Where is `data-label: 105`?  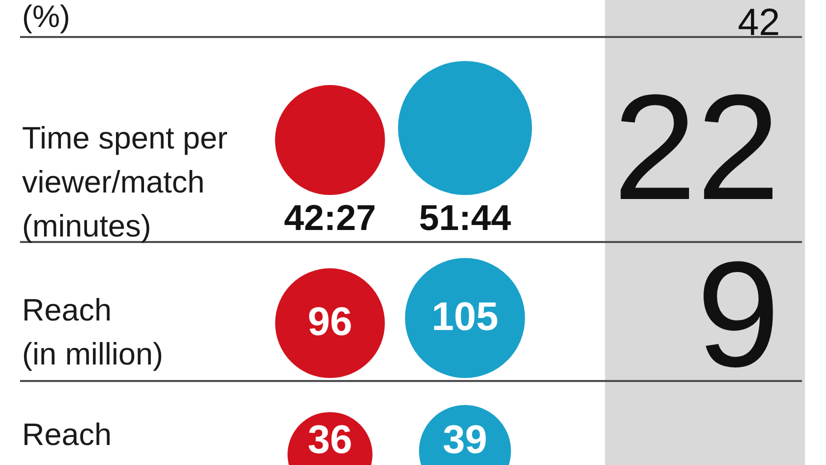
data-label: 105 is located at coordinates (465, 317).